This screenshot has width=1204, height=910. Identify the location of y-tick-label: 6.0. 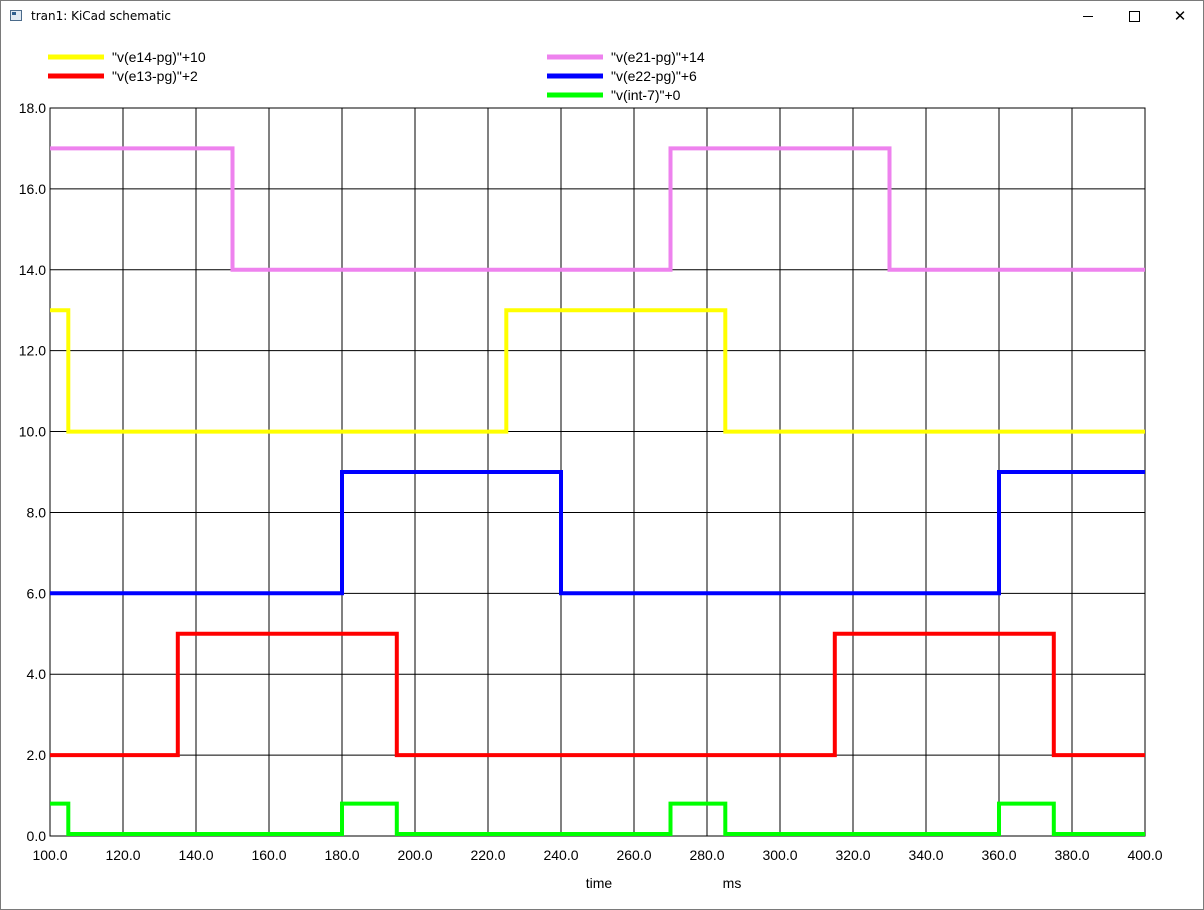
(37, 593).